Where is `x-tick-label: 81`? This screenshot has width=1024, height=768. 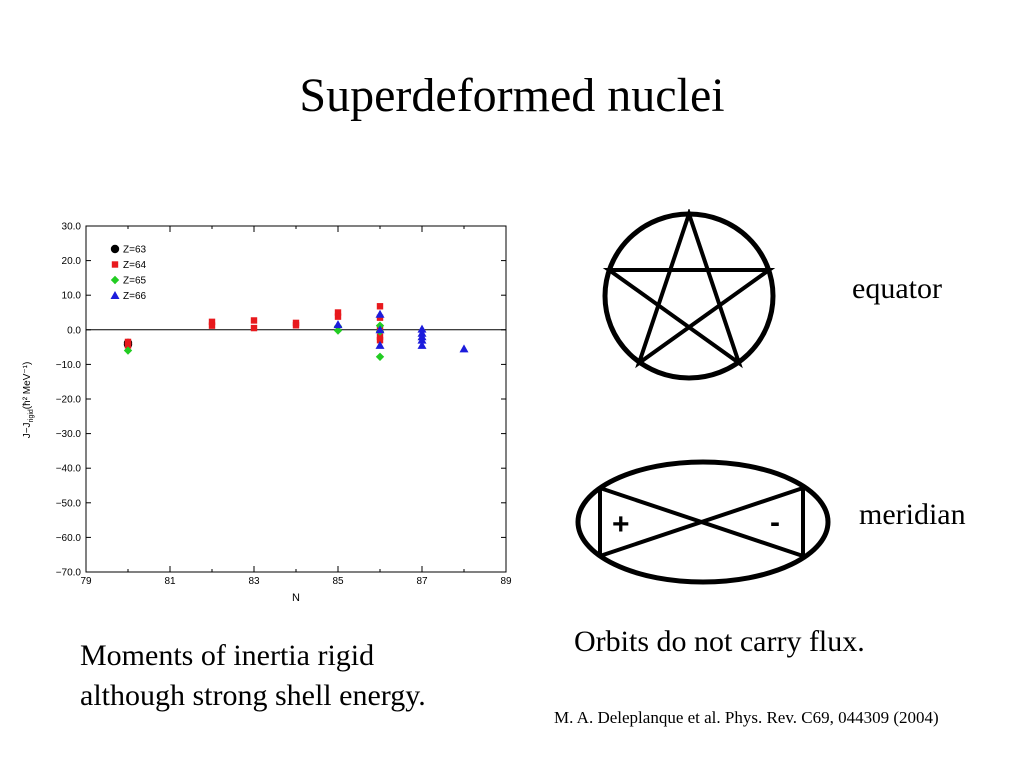
x-tick-label: 81 is located at coordinates (170, 581).